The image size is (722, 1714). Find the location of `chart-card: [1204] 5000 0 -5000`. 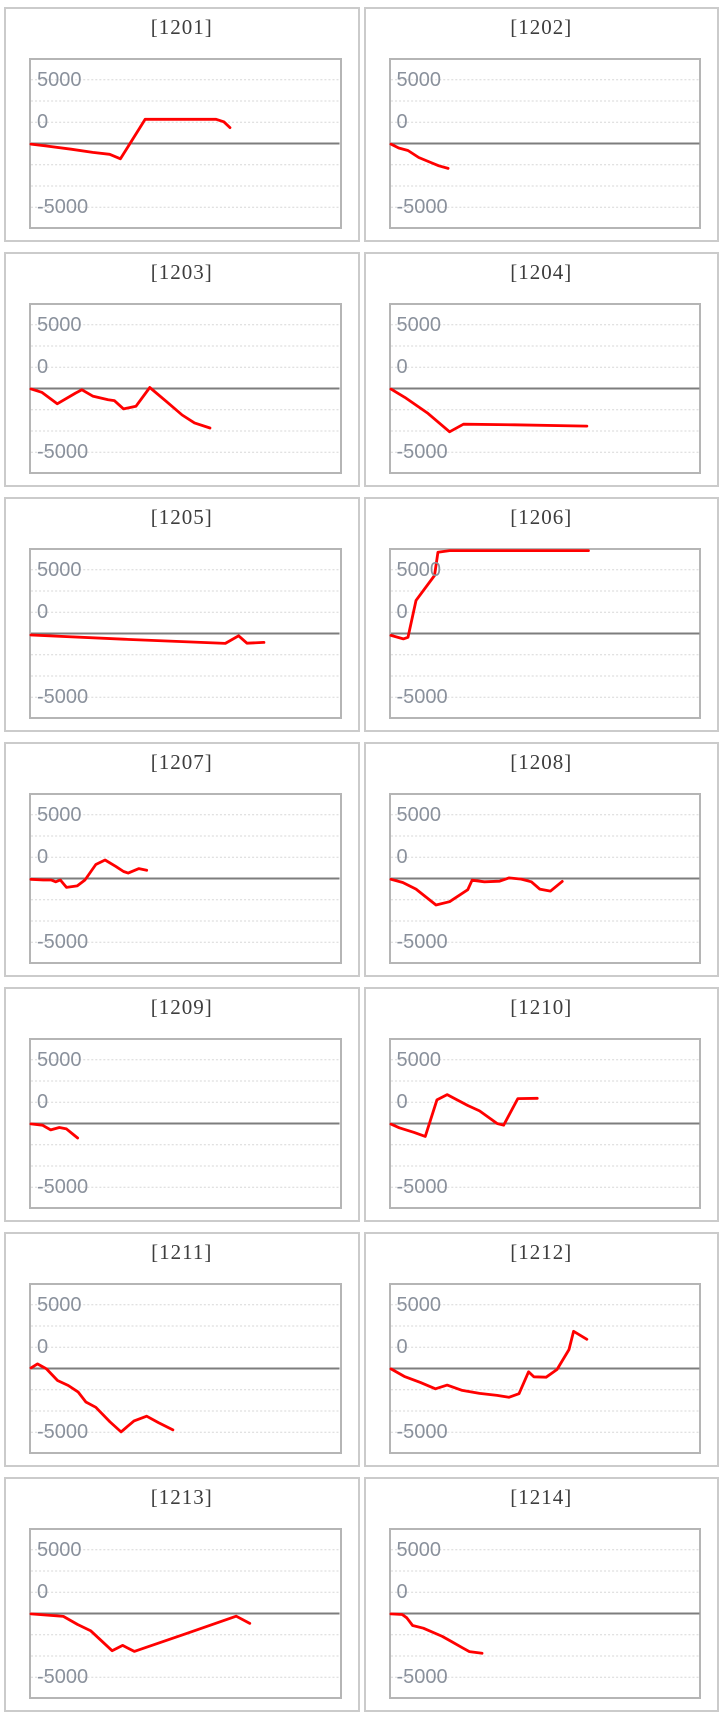

chart-card: [1204] 5000 0 -5000 is located at coordinates (541, 369).